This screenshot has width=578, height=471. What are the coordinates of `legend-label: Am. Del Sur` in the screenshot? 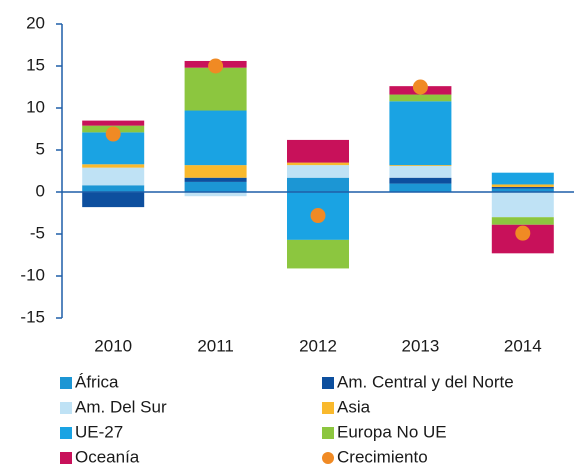 It's located at (121, 406).